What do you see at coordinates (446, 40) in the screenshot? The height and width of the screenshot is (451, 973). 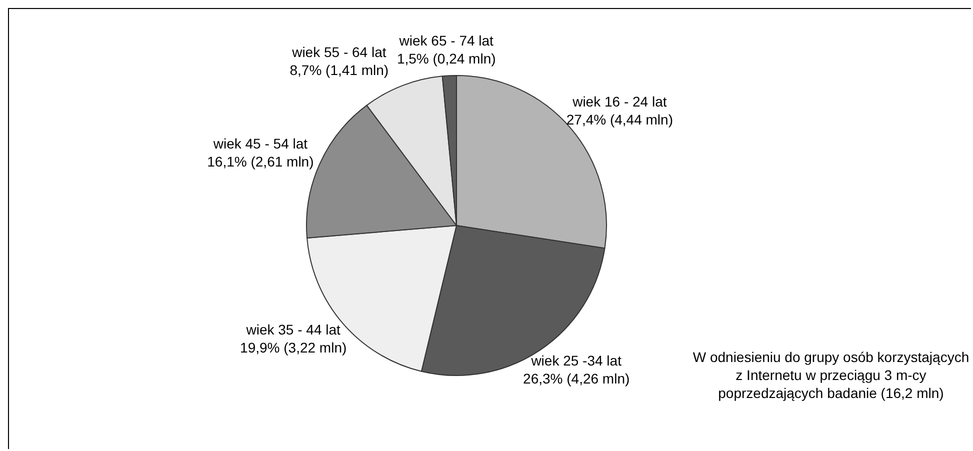 I see `slice-label: wiek 65 - 74 lat` at bounding box center [446, 40].